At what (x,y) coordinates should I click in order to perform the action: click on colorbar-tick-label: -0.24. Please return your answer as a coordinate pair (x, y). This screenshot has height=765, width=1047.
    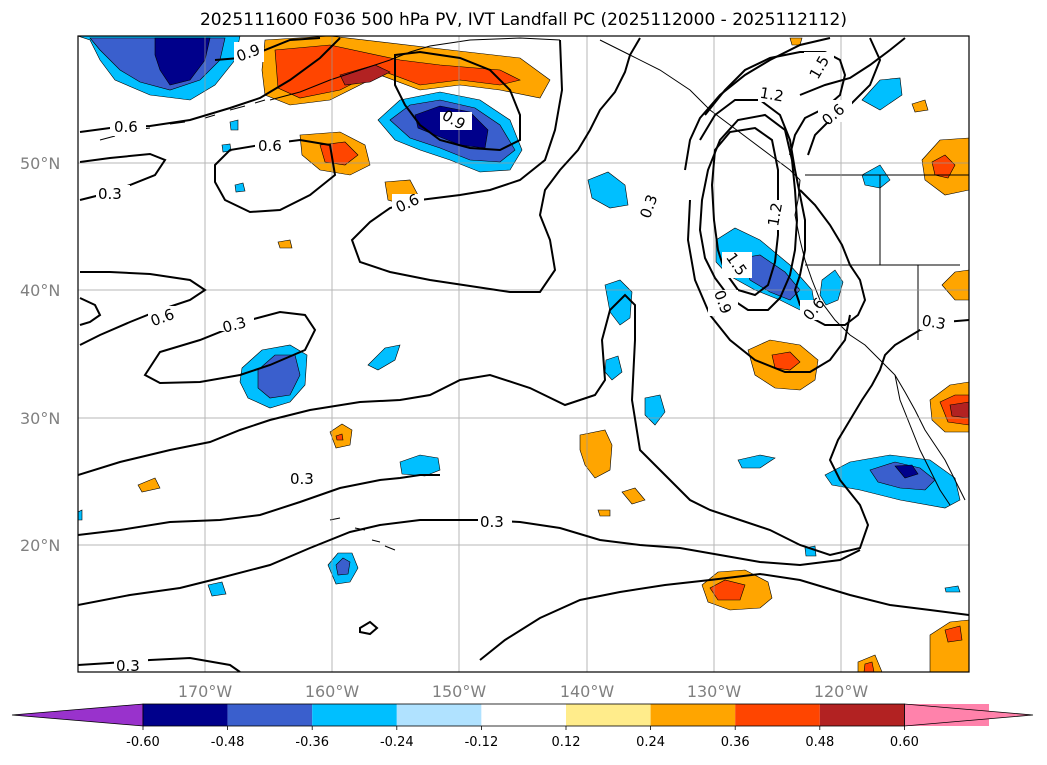
    Looking at the image, I should click on (397, 742).